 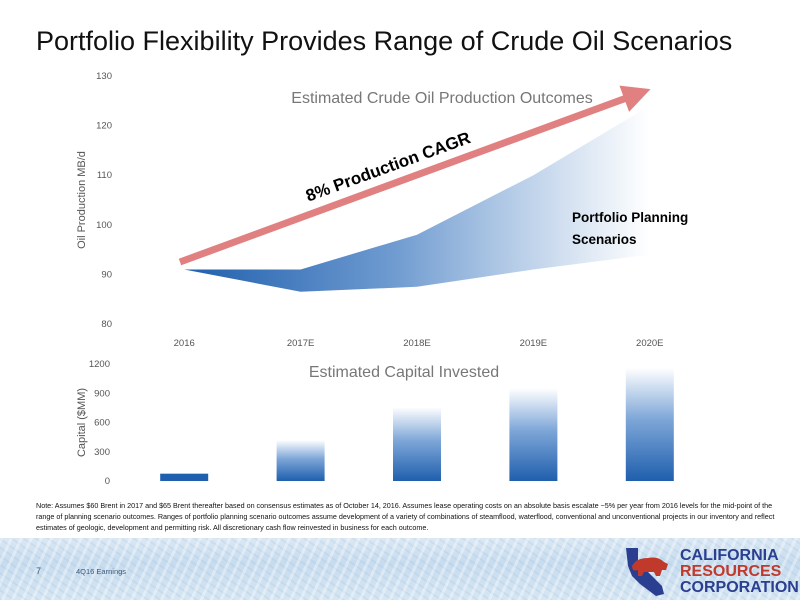 I want to click on capital-y-tick: 600, so click(x=102, y=423).